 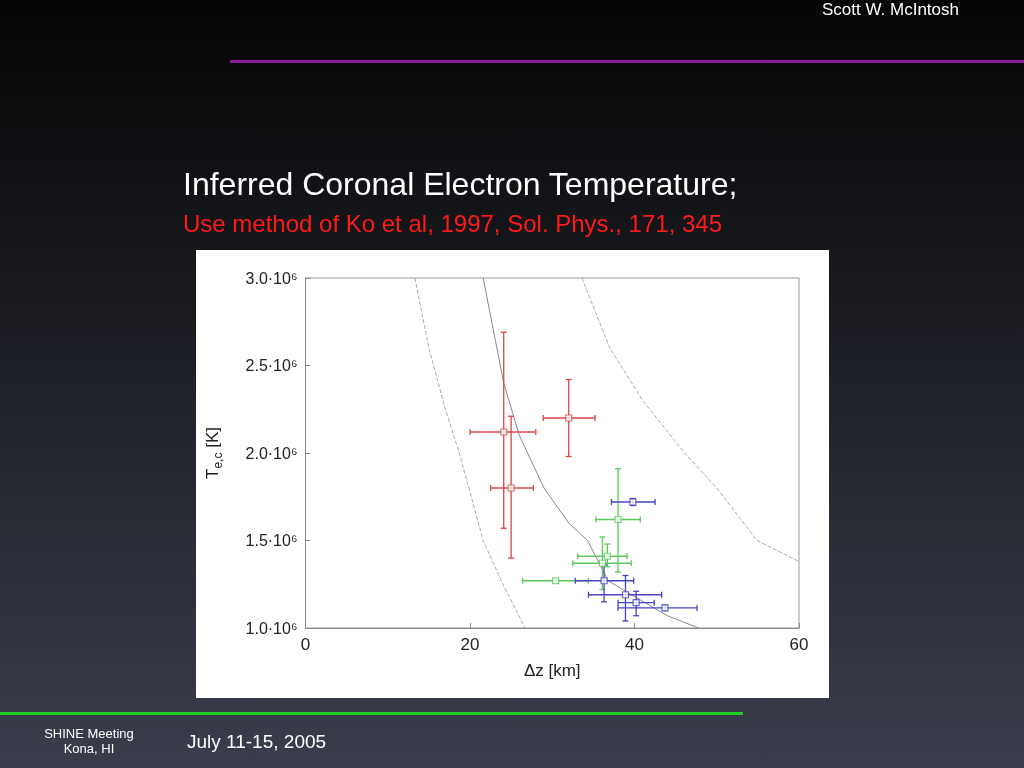 What do you see at coordinates (453, 224) in the screenshot?
I see `chart-subtitle: Use method of Ko et al, 1997, Sol. Phys., 171, 345` at bounding box center [453, 224].